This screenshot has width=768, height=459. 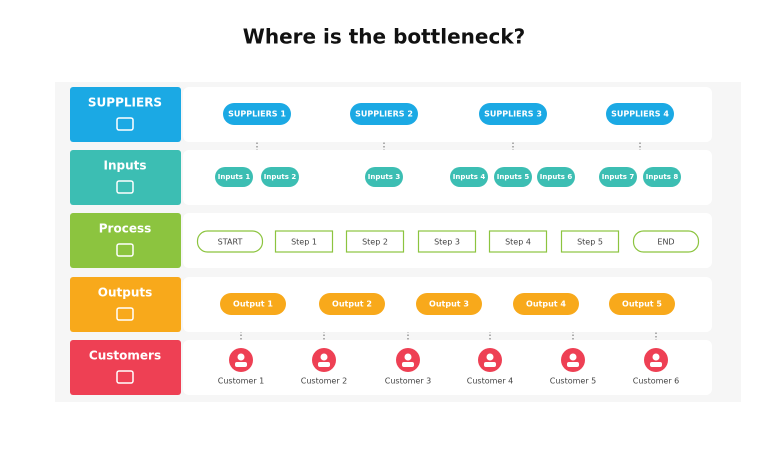 I want to click on input-label: Inputs 8, so click(x=662, y=177).